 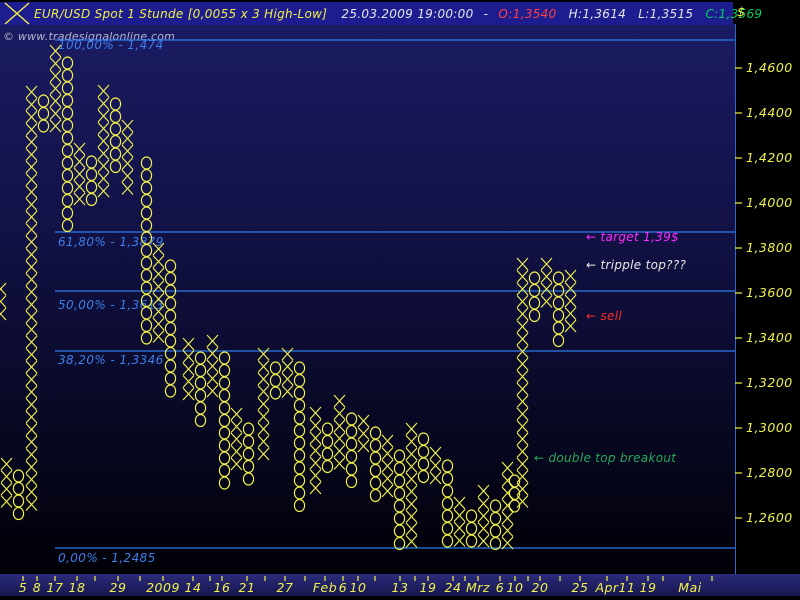 I want to click on date-tick-label: 16, so click(x=222, y=587).